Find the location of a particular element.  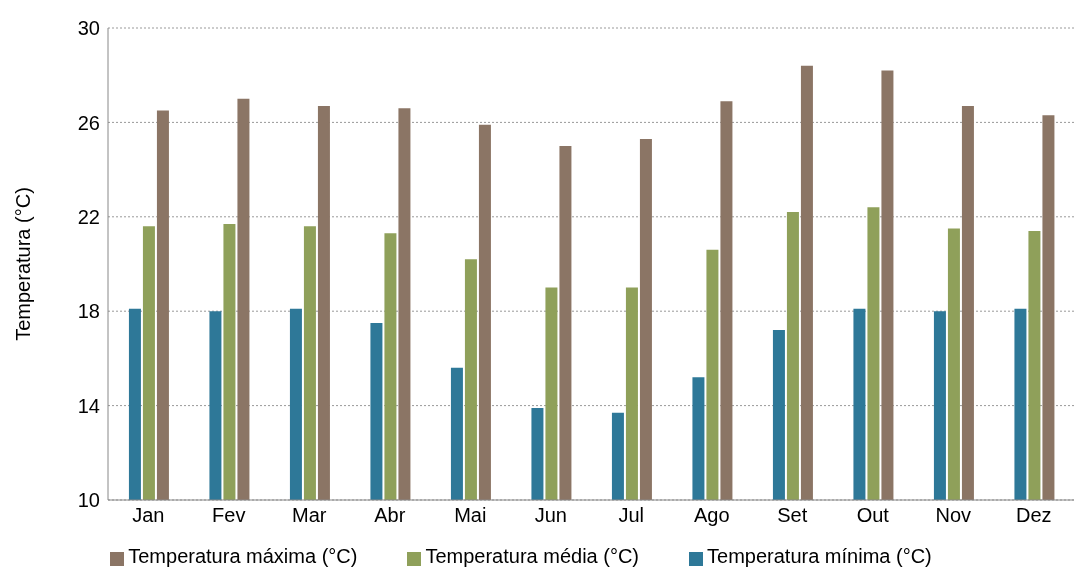

y-tick-label: 14 is located at coordinates (88, 405).